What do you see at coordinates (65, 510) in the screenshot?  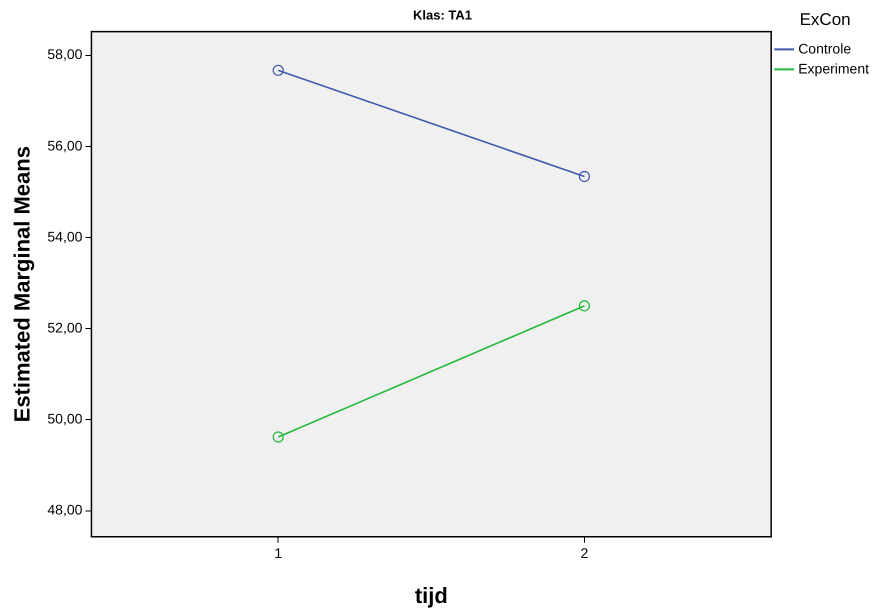 I see `y-tick-label: 48,00` at bounding box center [65, 510].